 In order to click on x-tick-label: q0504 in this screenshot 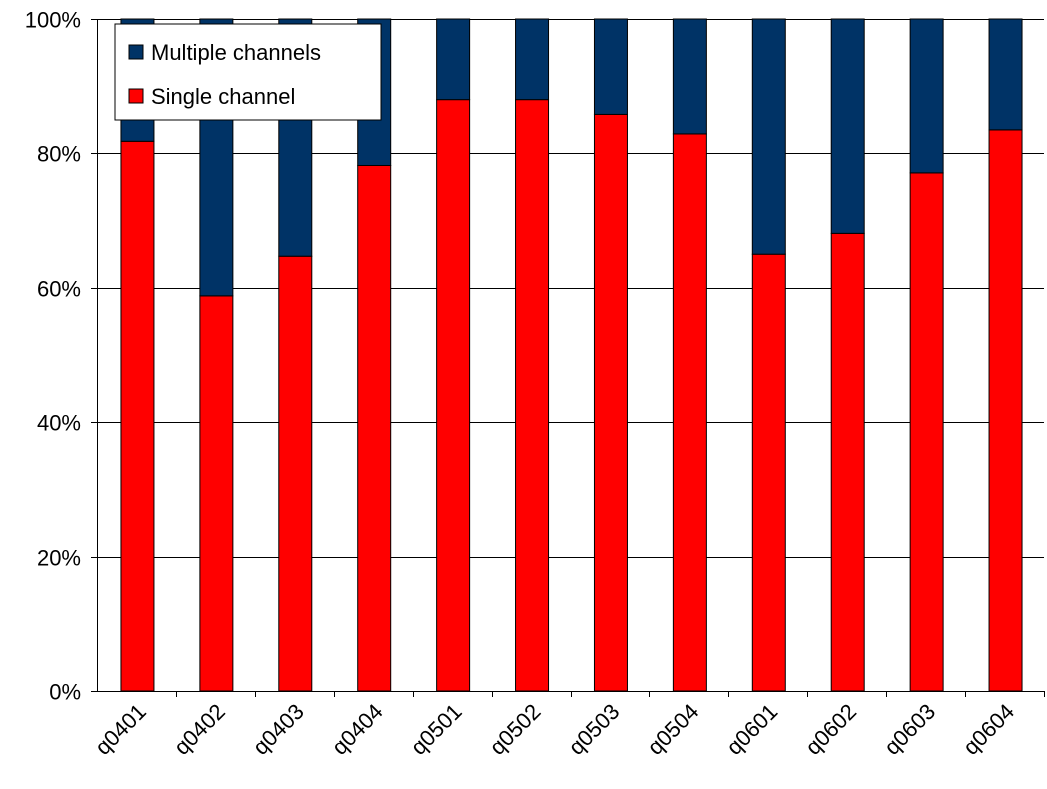, I will do `click(672, 729)`.